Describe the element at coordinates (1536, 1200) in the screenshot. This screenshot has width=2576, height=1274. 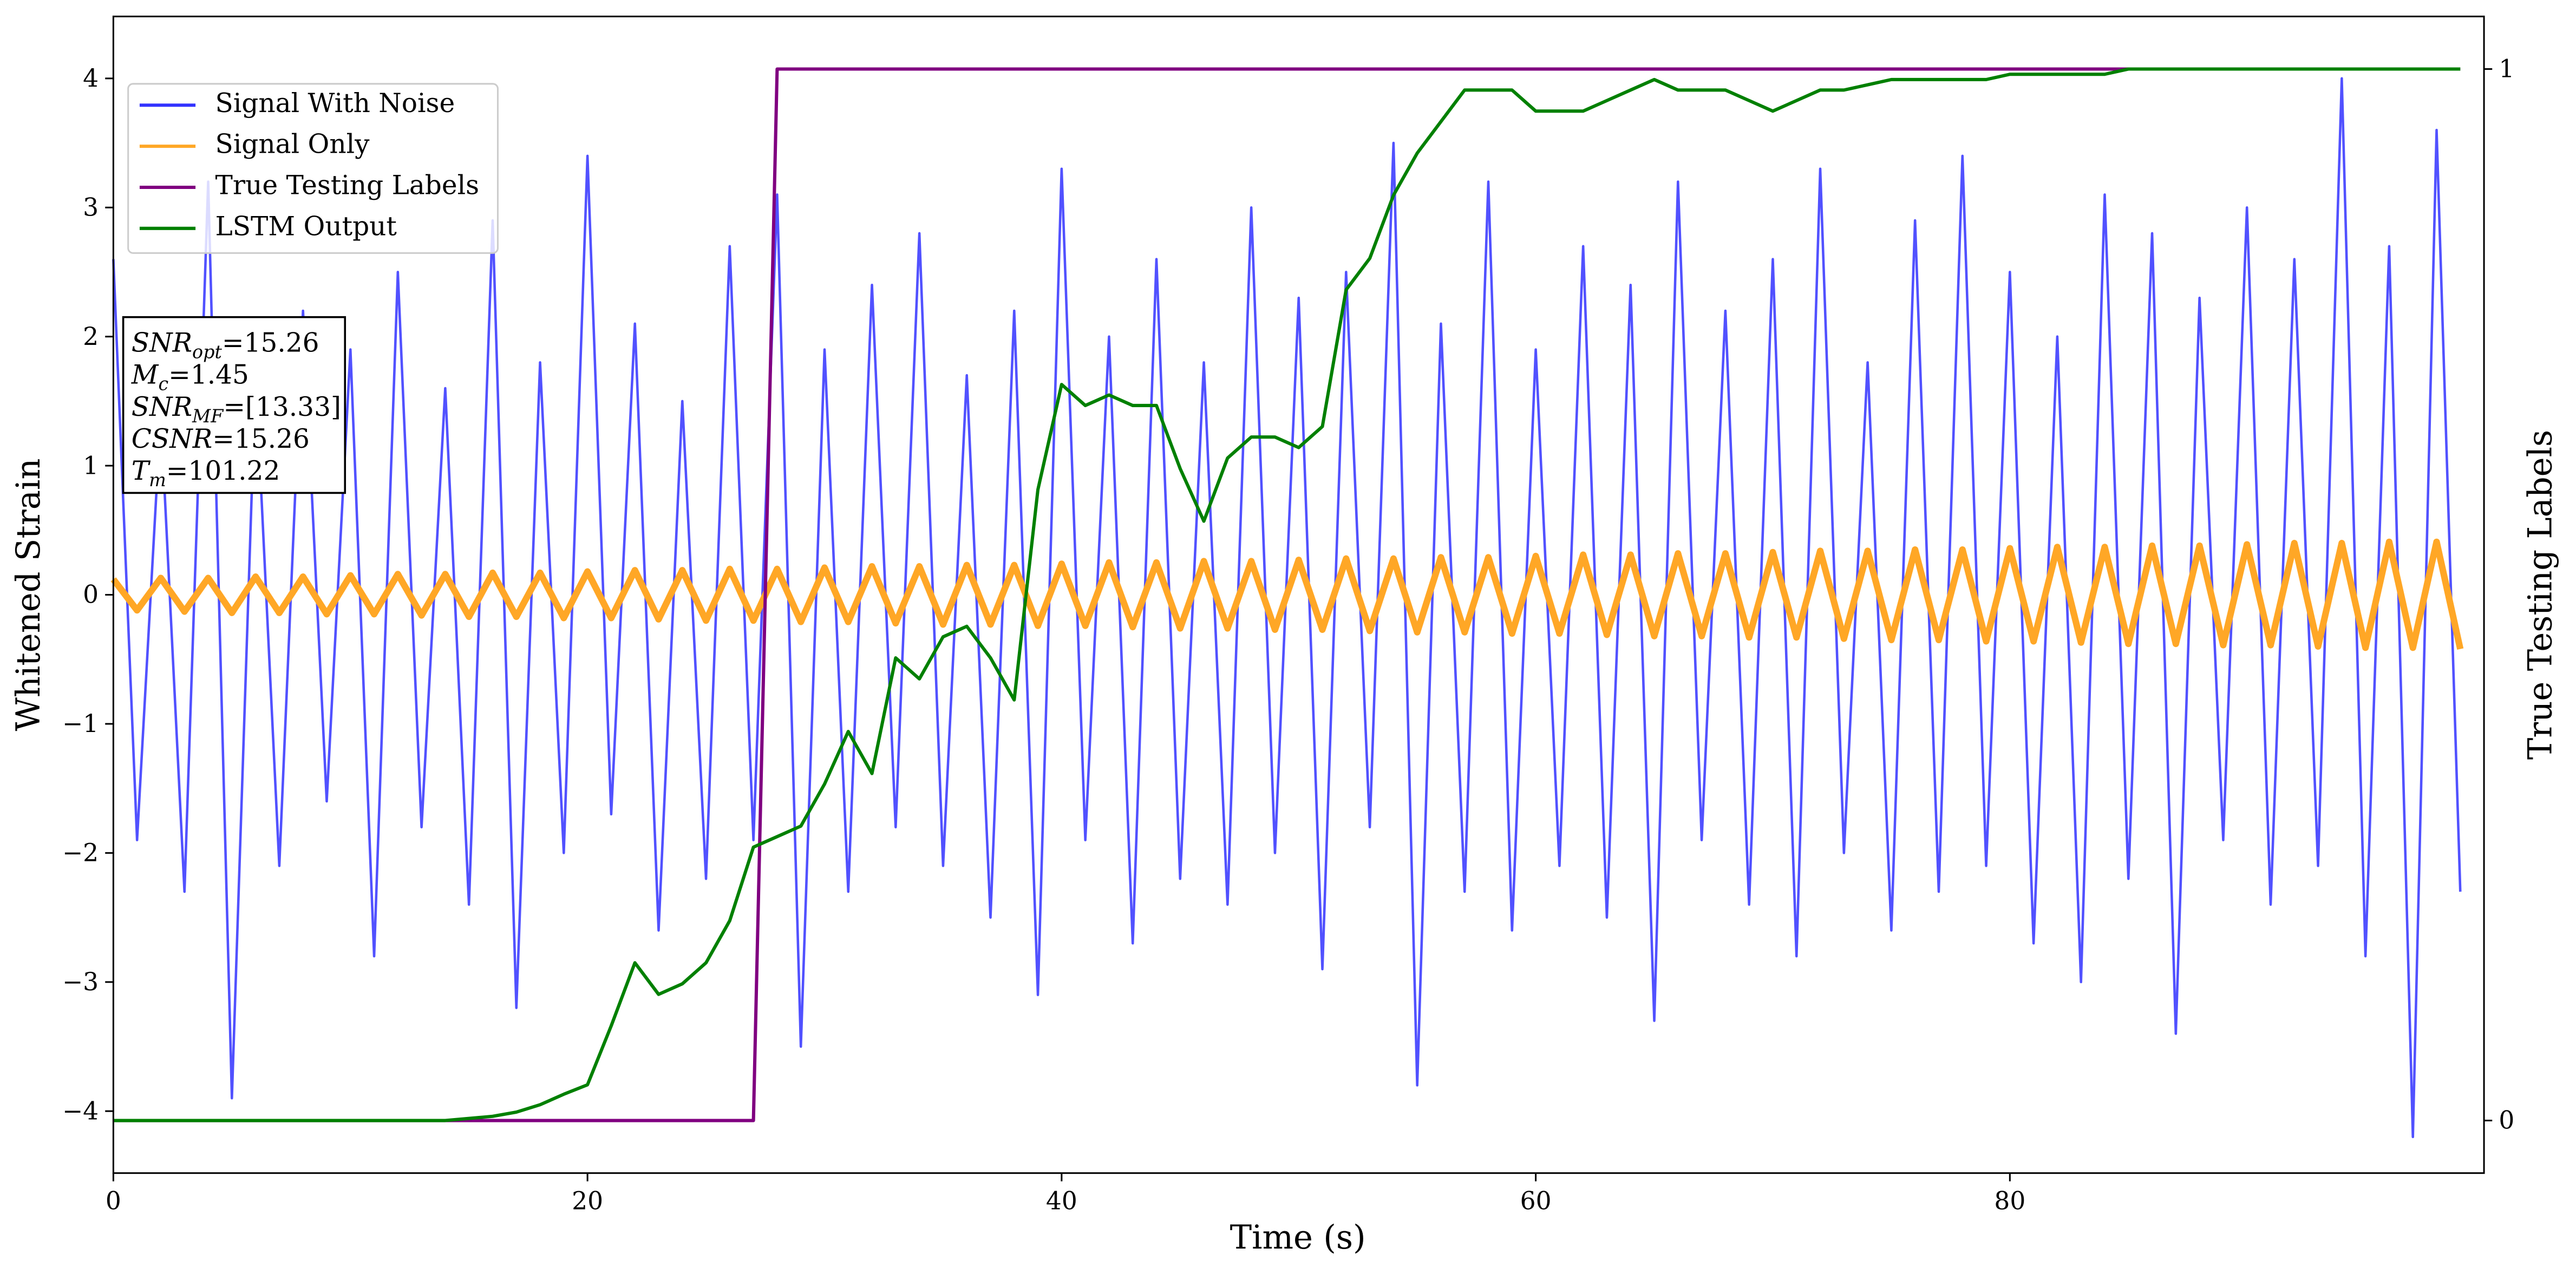
I see `x-tick-label: 60` at that location.